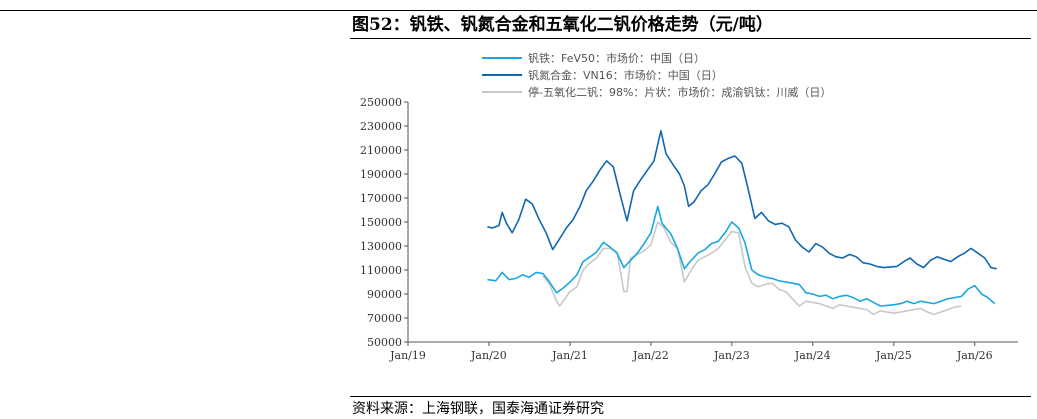 The image size is (1037, 419). Describe the element at coordinates (478, 409) in the screenshot. I see `source-note: 资料来源：上海钢联，国泰海通证券研究` at that location.